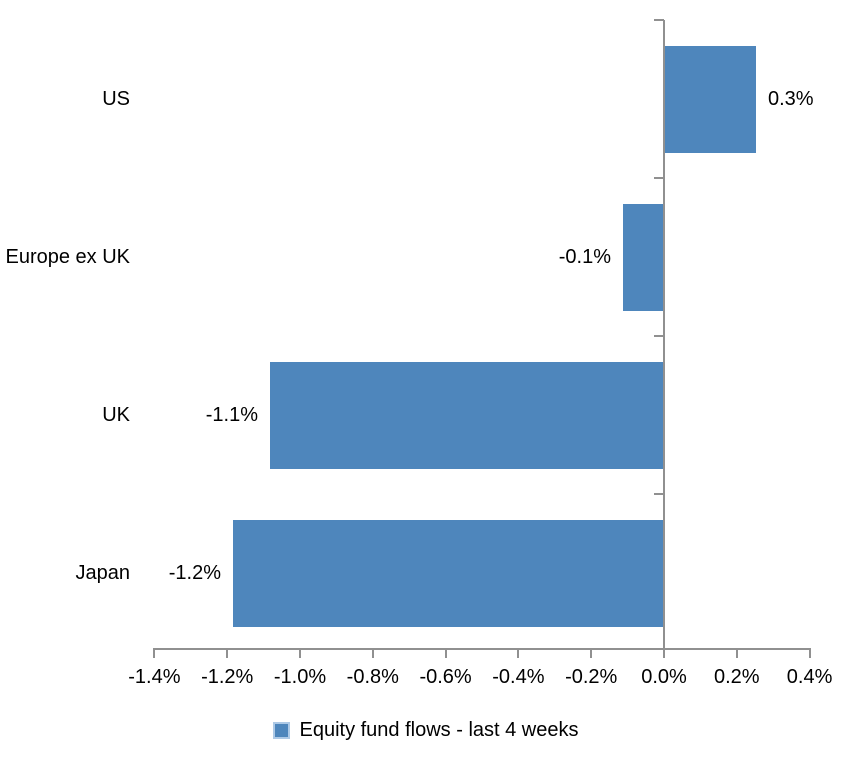  I want to click on bar-japan, so click(448, 573).